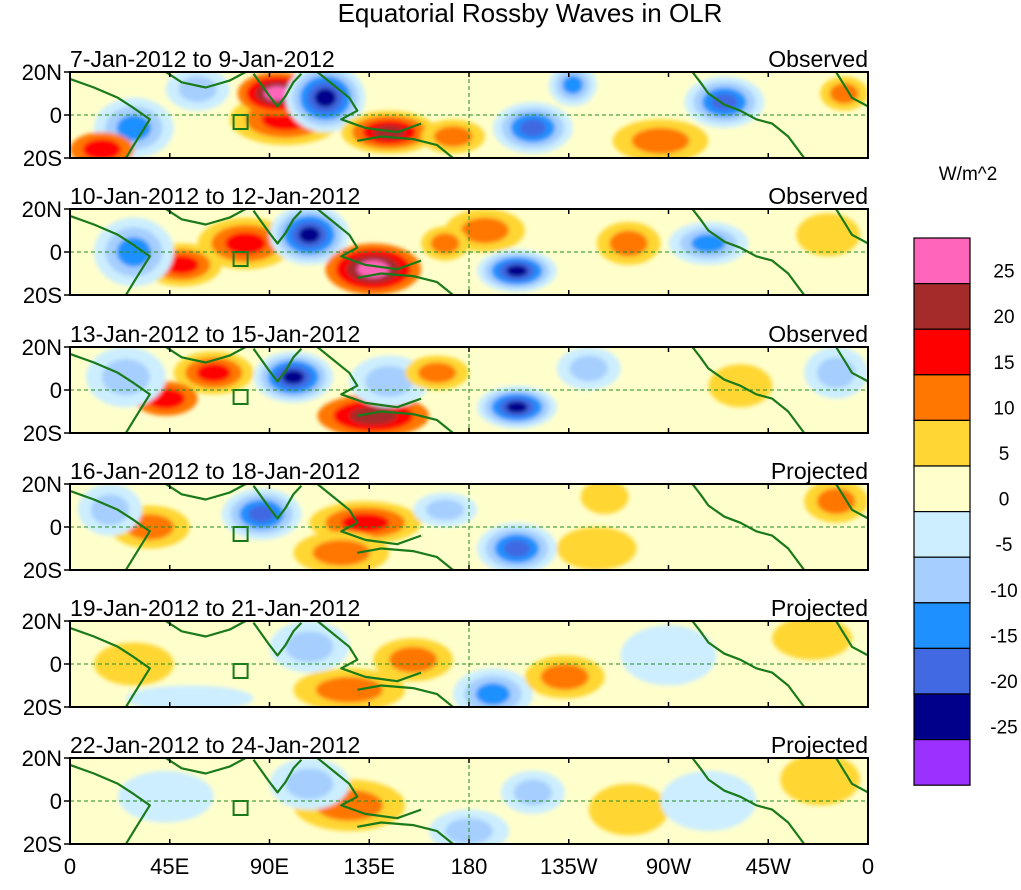  I want to click on colorbar-tick-label: 5, so click(1004, 454).